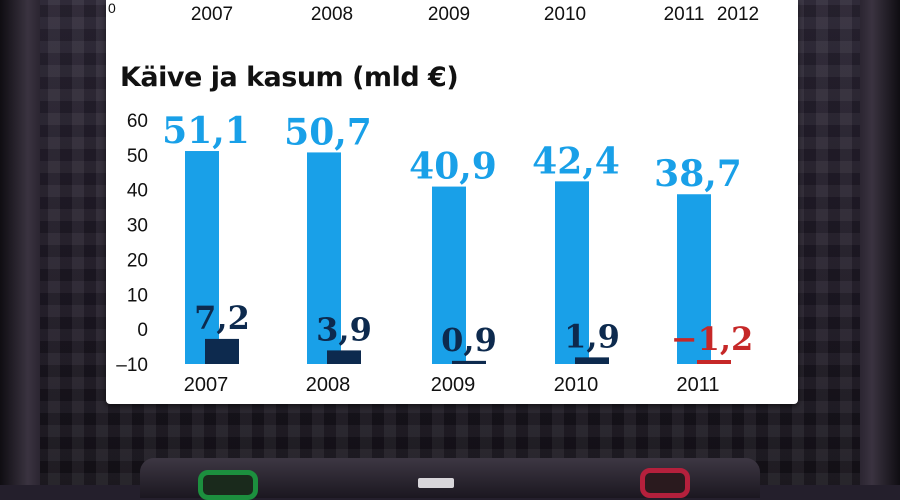  What do you see at coordinates (576, 385) in the screenshot?
I see `x-tick-label: 2010` at bounding box center [576, 385].